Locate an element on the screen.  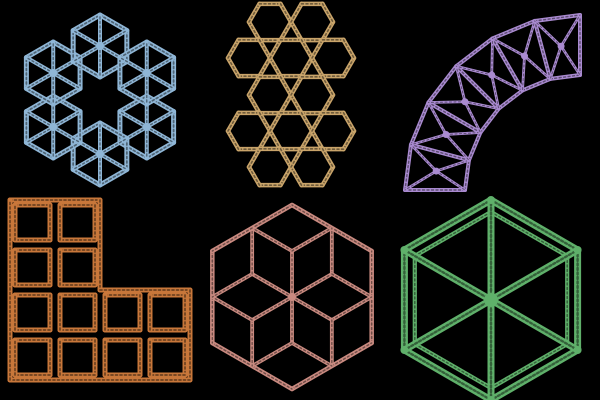
hexagon-column-panel is located at coordinates (291, 94).